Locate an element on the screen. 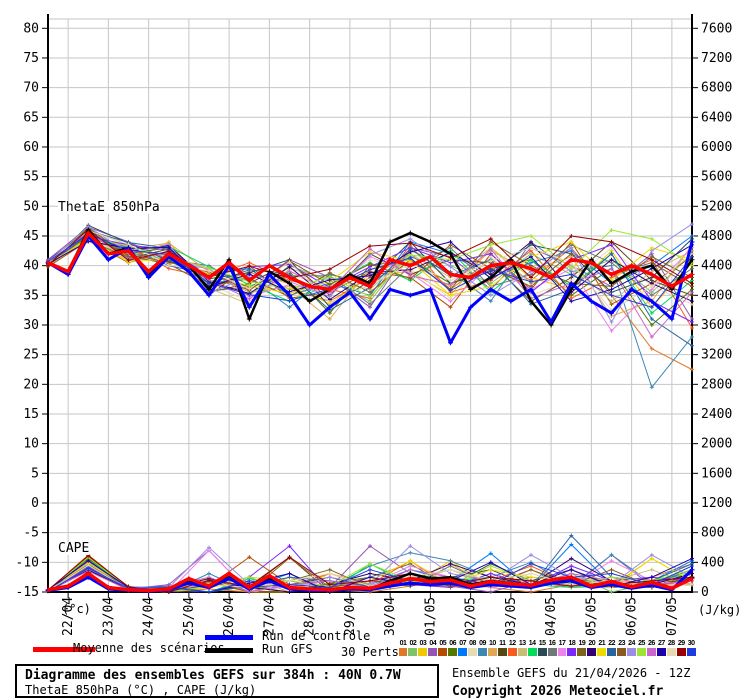  pert-legend-item-13: 13 is located at coordinates (522, 648).